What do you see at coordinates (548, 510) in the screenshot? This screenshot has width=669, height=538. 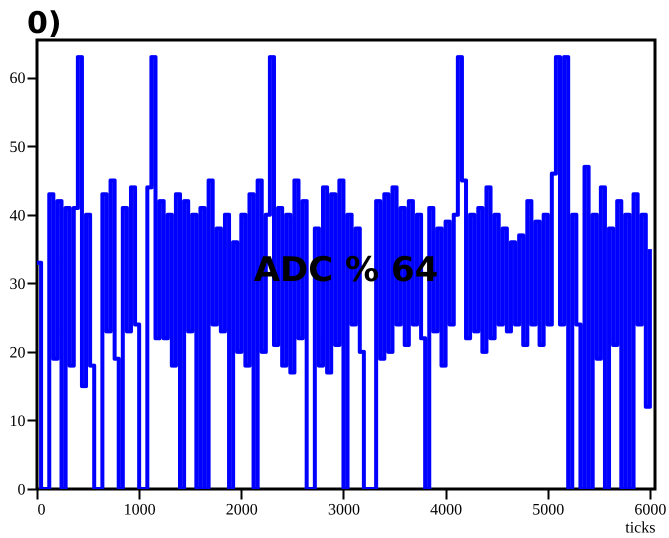 I see `x-tick-label: 5000` at bounding box center [548, 510].